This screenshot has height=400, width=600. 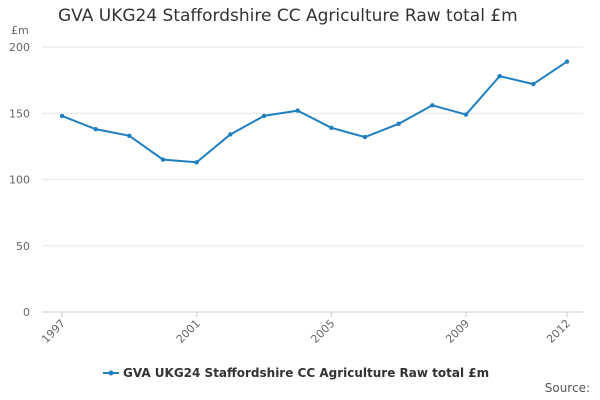 I want to click on x-tick-label: 2001, so click(x=188, y=331).